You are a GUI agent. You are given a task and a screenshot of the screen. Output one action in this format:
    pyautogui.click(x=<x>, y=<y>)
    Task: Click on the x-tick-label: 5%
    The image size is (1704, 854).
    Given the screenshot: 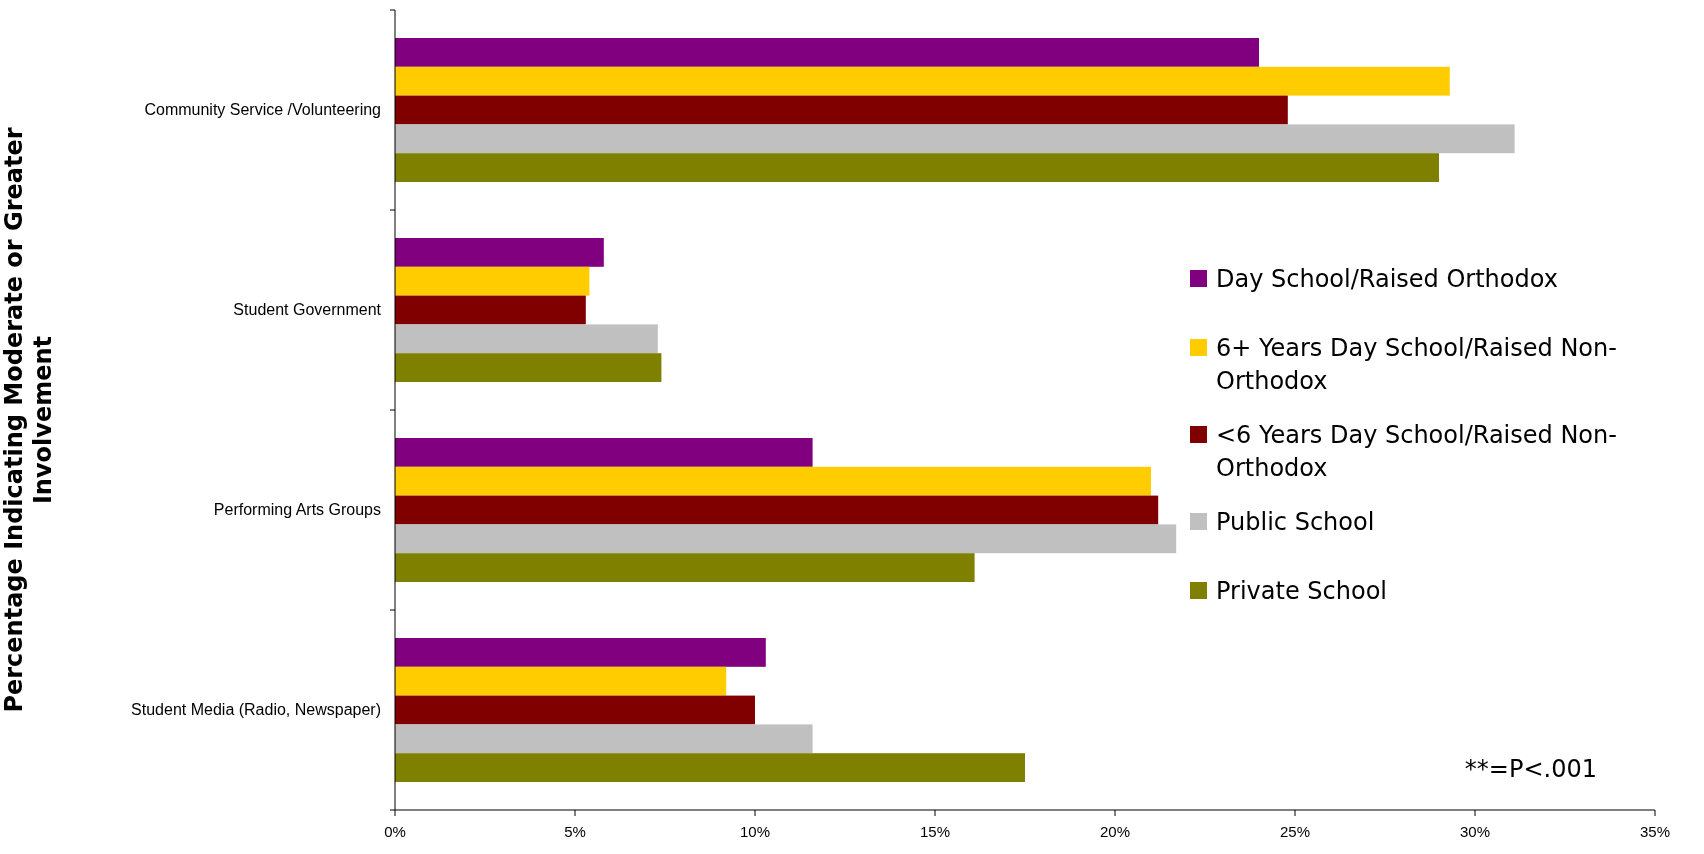 What is the action you would take?
    pyautogui.click(x=575, y=831)
    